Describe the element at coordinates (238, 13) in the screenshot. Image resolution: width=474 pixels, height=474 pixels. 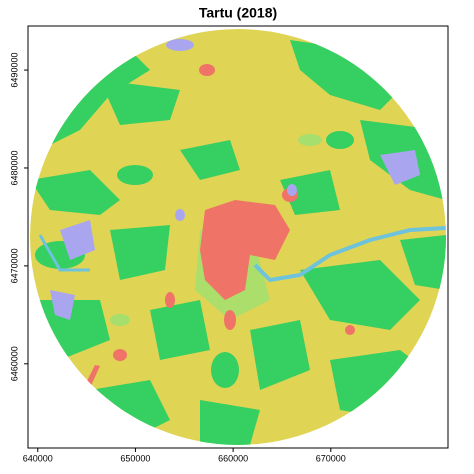
I see `map-title: Tartu (2018)` at that location.